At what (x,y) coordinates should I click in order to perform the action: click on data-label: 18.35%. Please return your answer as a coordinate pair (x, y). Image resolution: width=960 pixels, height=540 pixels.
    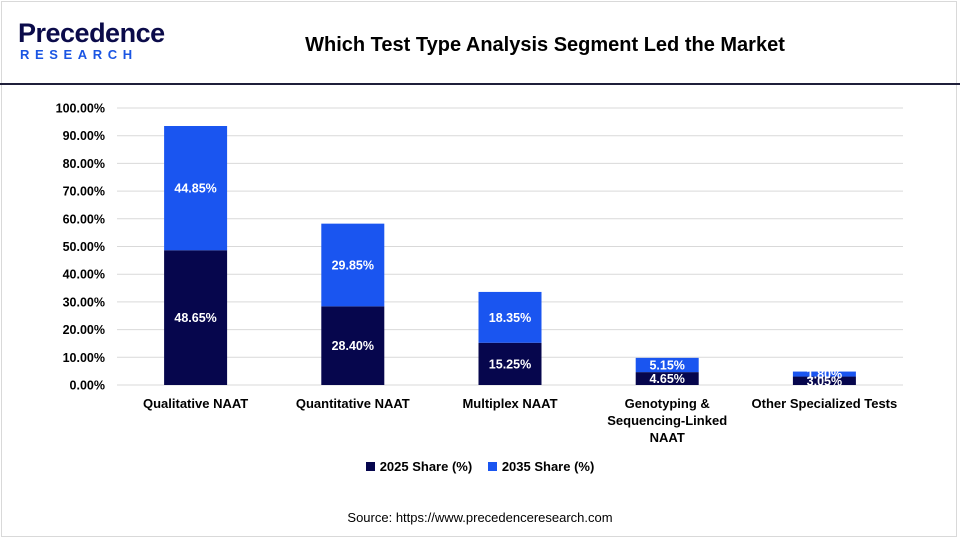
    Looking at the image, I should click on (510, 318).